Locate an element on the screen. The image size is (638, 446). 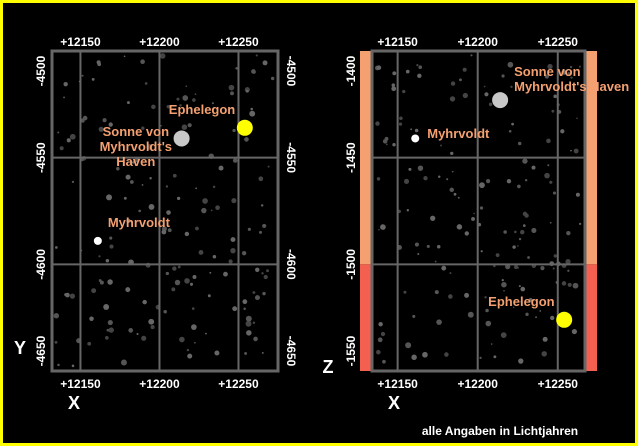
y-tick-label: -4550 is located at coordinates (291, 157).